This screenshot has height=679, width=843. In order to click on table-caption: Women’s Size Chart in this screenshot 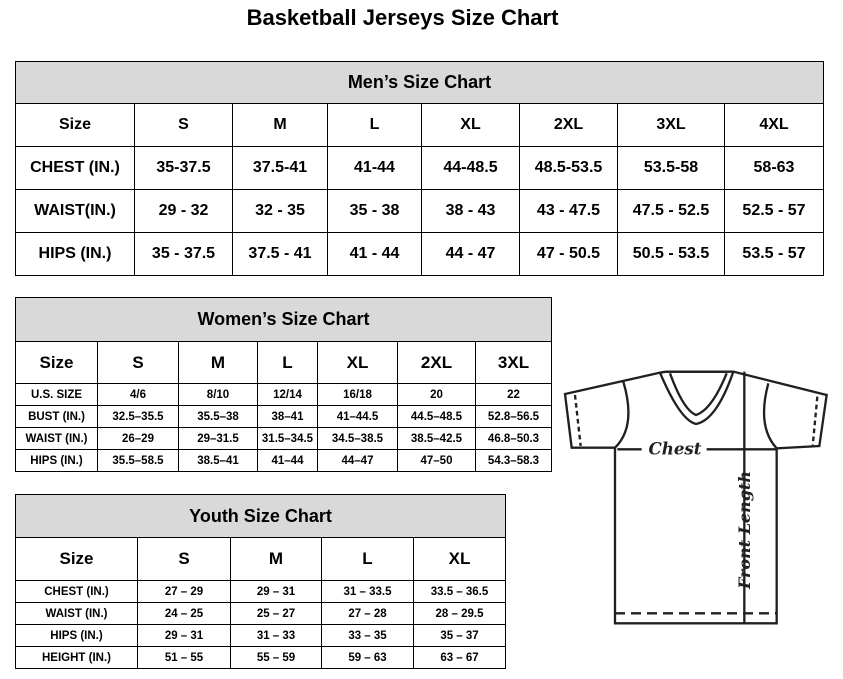, I will do `click(283, 319)`.